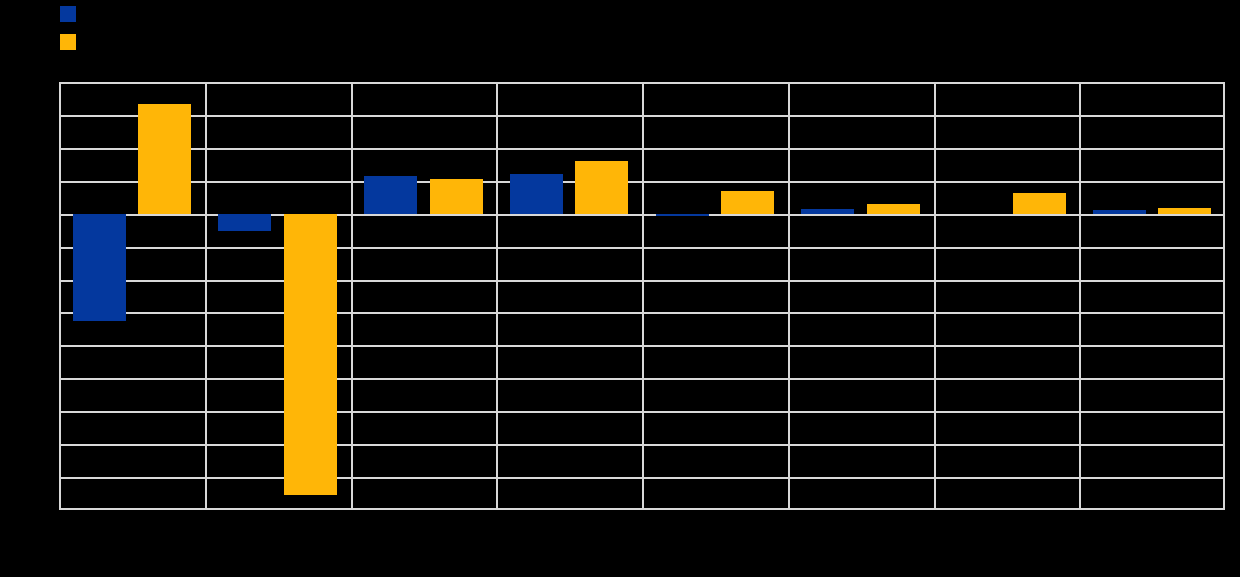  Describe the element at coordinates (536, 193) in the screenshot. I see `bar-series-1-blue-group4` at that location.